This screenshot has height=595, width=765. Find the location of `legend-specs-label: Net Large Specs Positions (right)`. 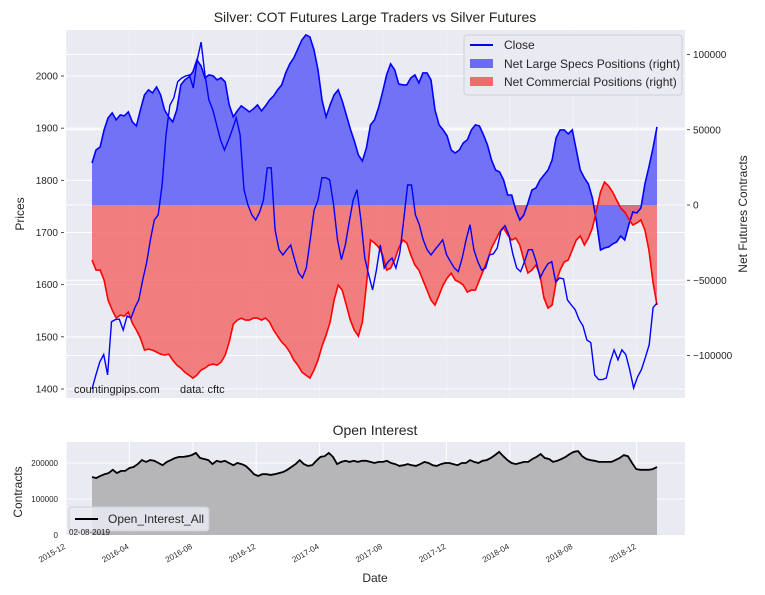

legend-specs-label: Net Large Specs Positions (right) is located at coordinates (592, 64).